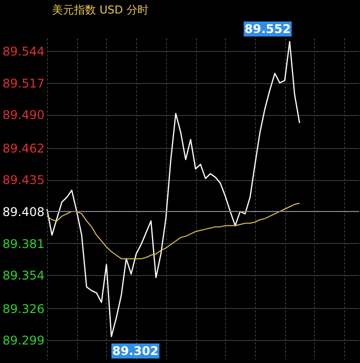  What do you see at coordinates (23, 341) in the screenshot?
I see `y-tick-label: 89.299` at bounding box center [23, 341].